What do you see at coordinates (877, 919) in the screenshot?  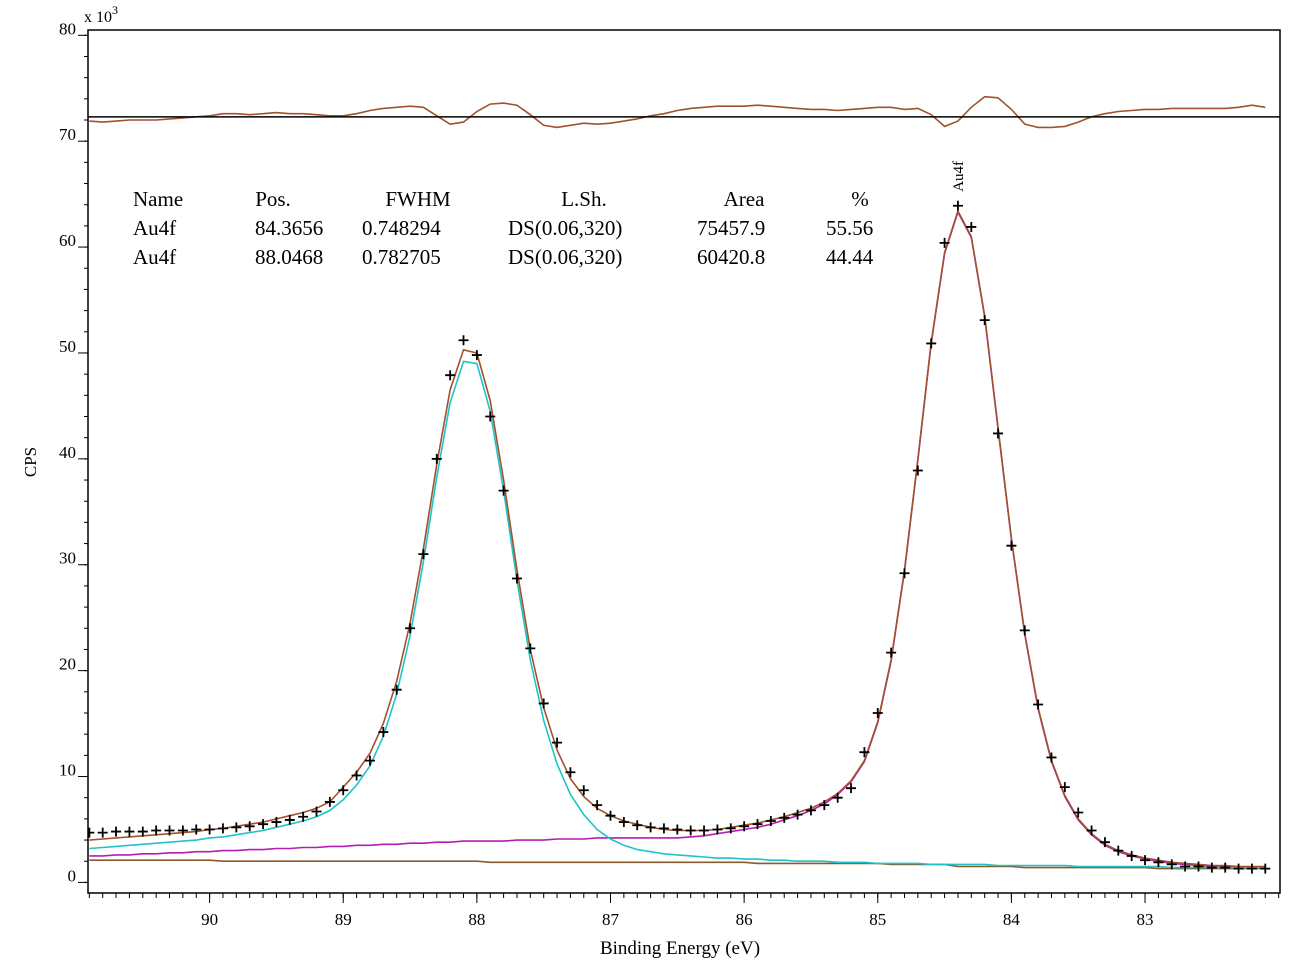 I see `x-tick-label: 85` at bounding box center [877, 919].